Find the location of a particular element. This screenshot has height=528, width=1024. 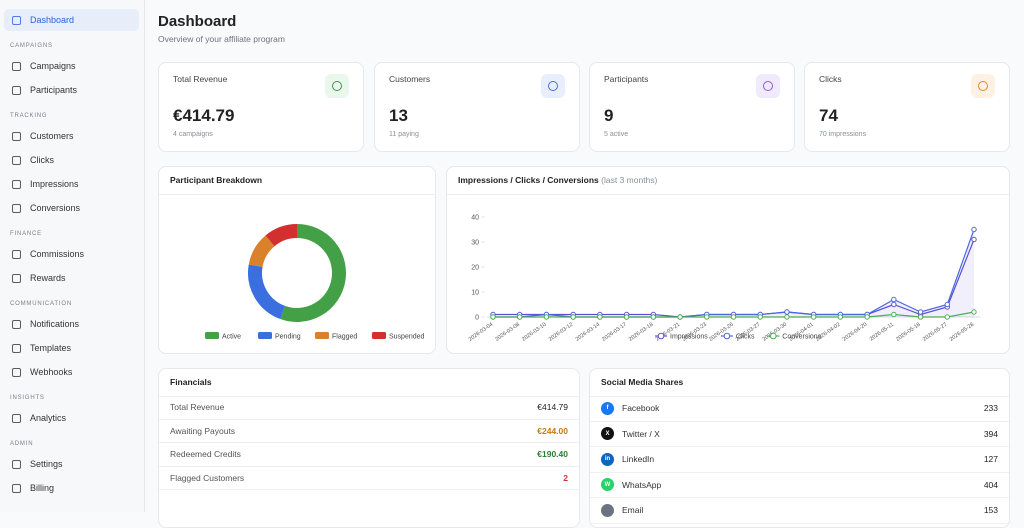

stat-card: Customers 13 11 paying is located at coordinates (477, 107).